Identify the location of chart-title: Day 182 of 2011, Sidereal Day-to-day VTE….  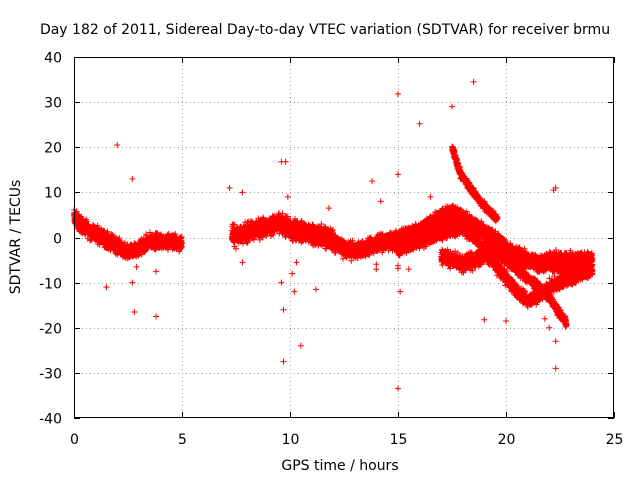
(325, 30).